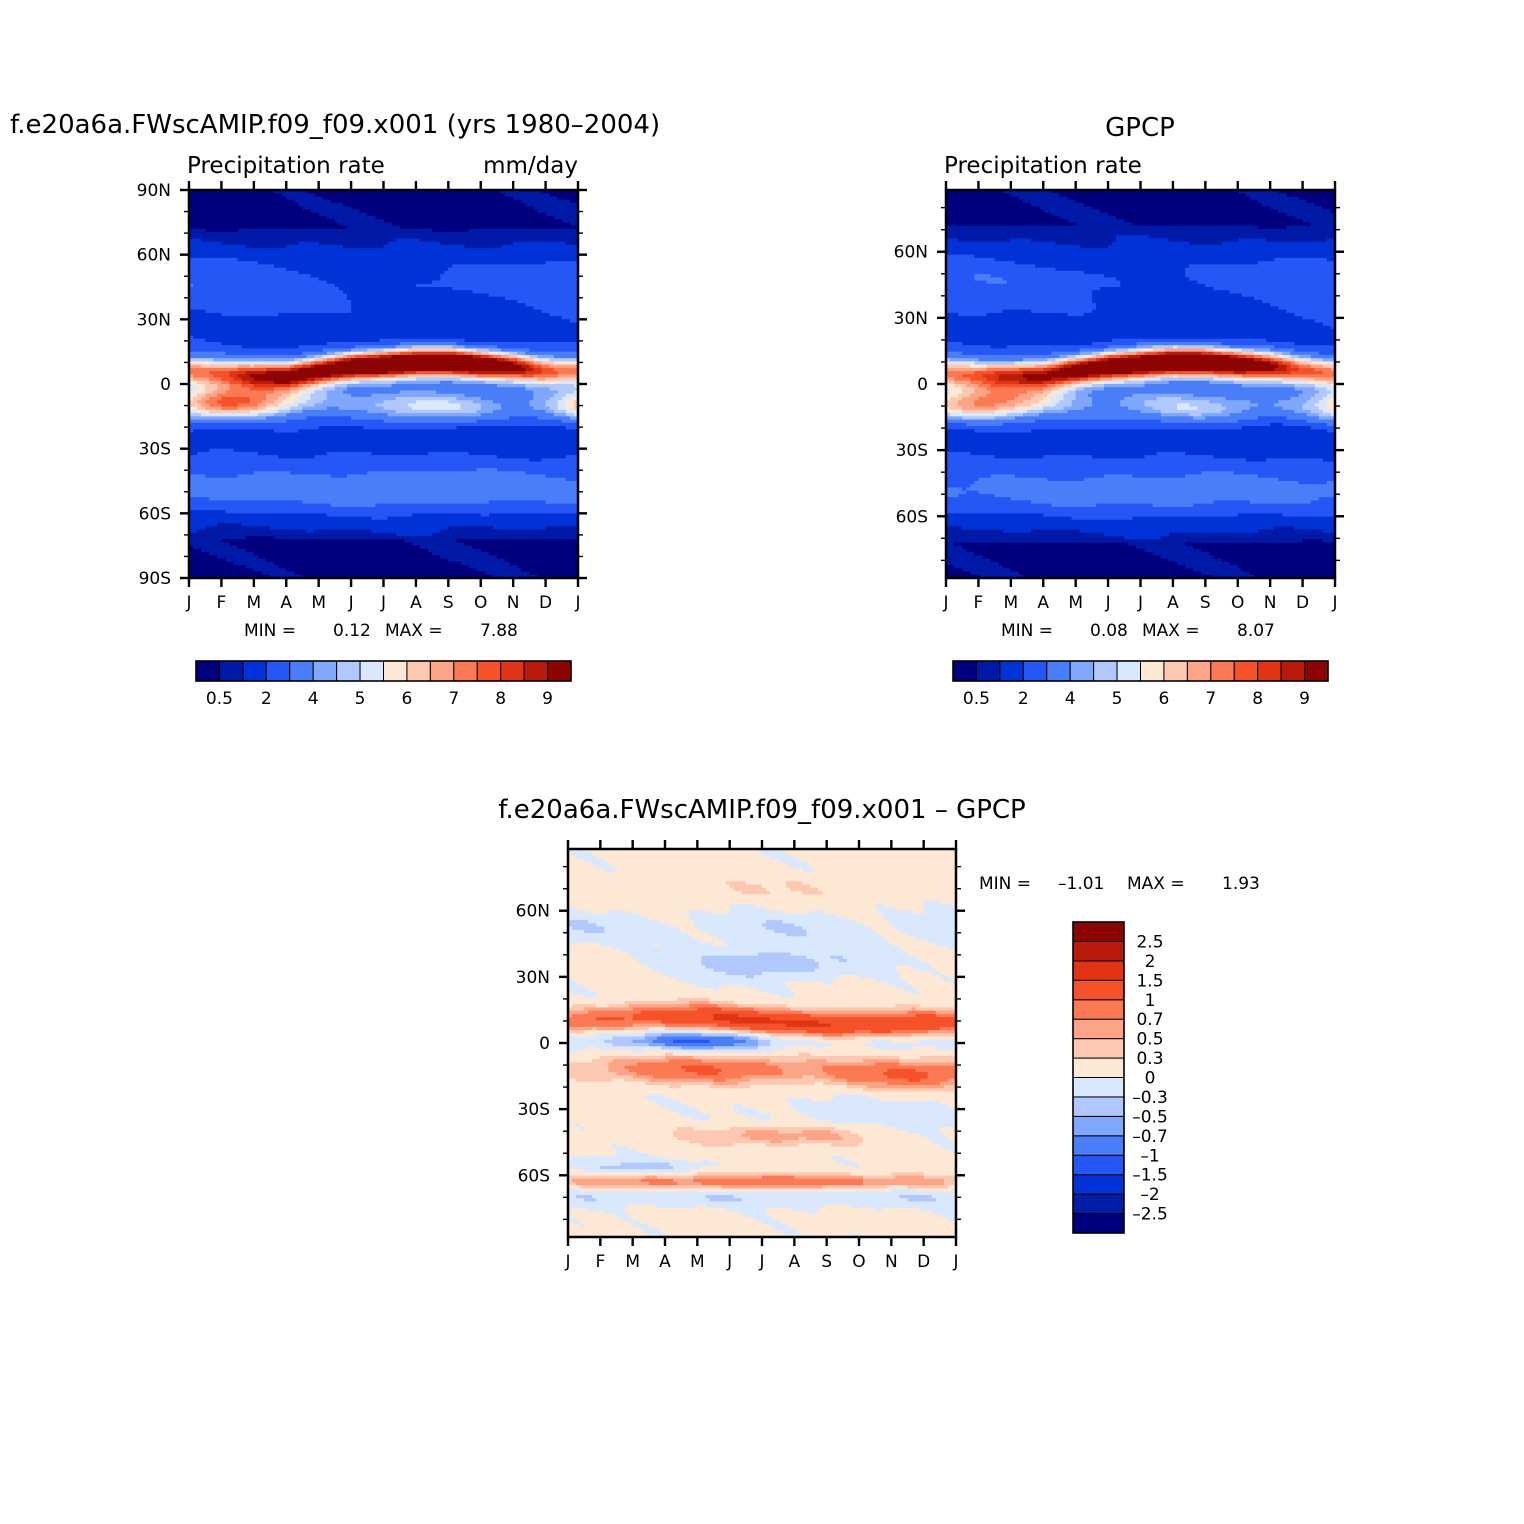 This screenshot has width=1524, height=1524. I want to click on y-tick-label: 60N, so click(154, 256).